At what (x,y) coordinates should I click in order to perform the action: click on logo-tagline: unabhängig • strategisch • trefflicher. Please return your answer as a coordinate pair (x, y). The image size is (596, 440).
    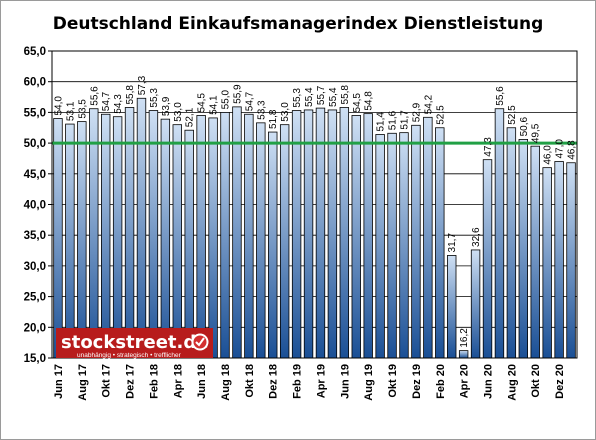
    Looking at the image, I should click on (129, 355).